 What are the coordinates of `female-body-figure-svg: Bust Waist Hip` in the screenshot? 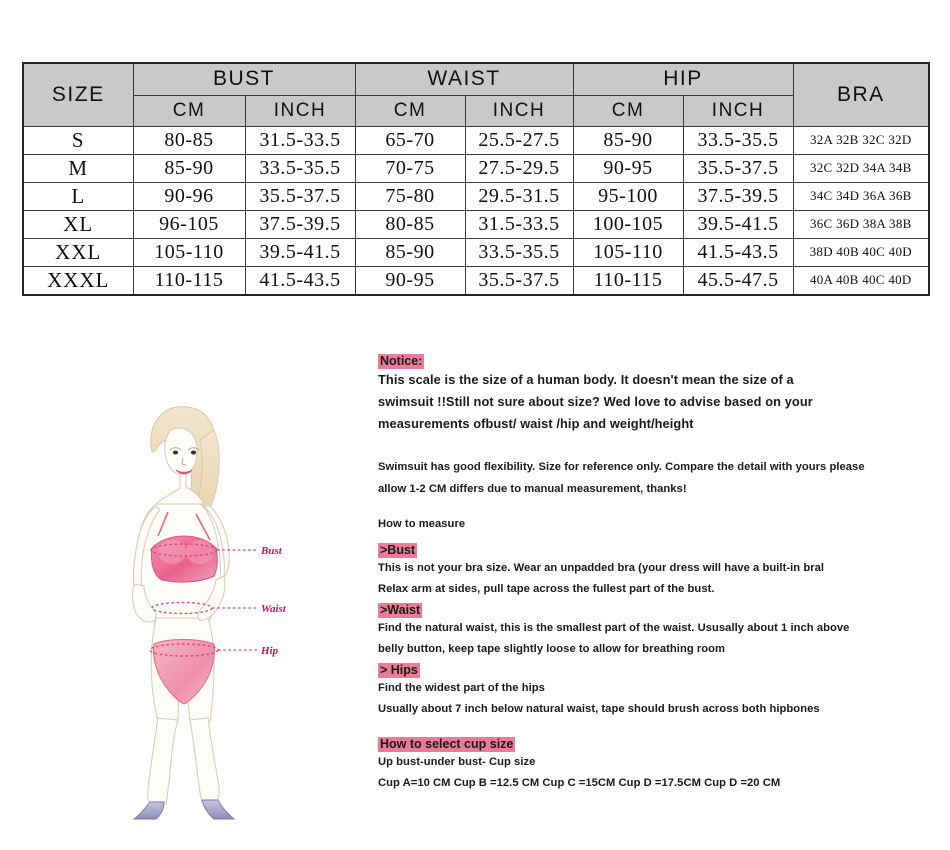 It's located at (209, 613).